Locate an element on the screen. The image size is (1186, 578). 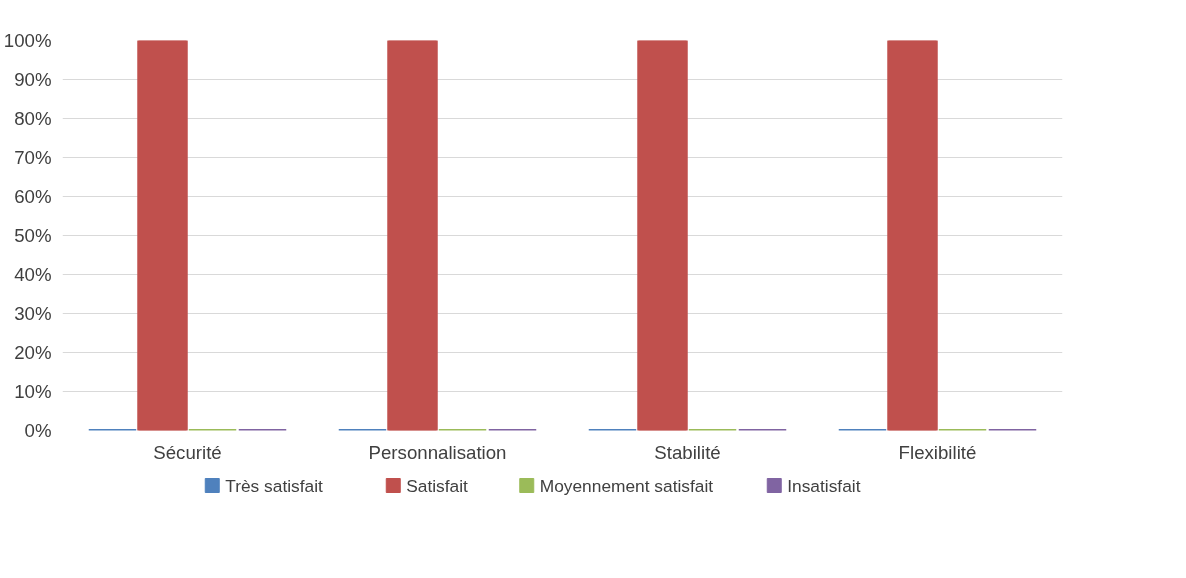
legend-label: Insatisfait is located at coordinates (824, 485).